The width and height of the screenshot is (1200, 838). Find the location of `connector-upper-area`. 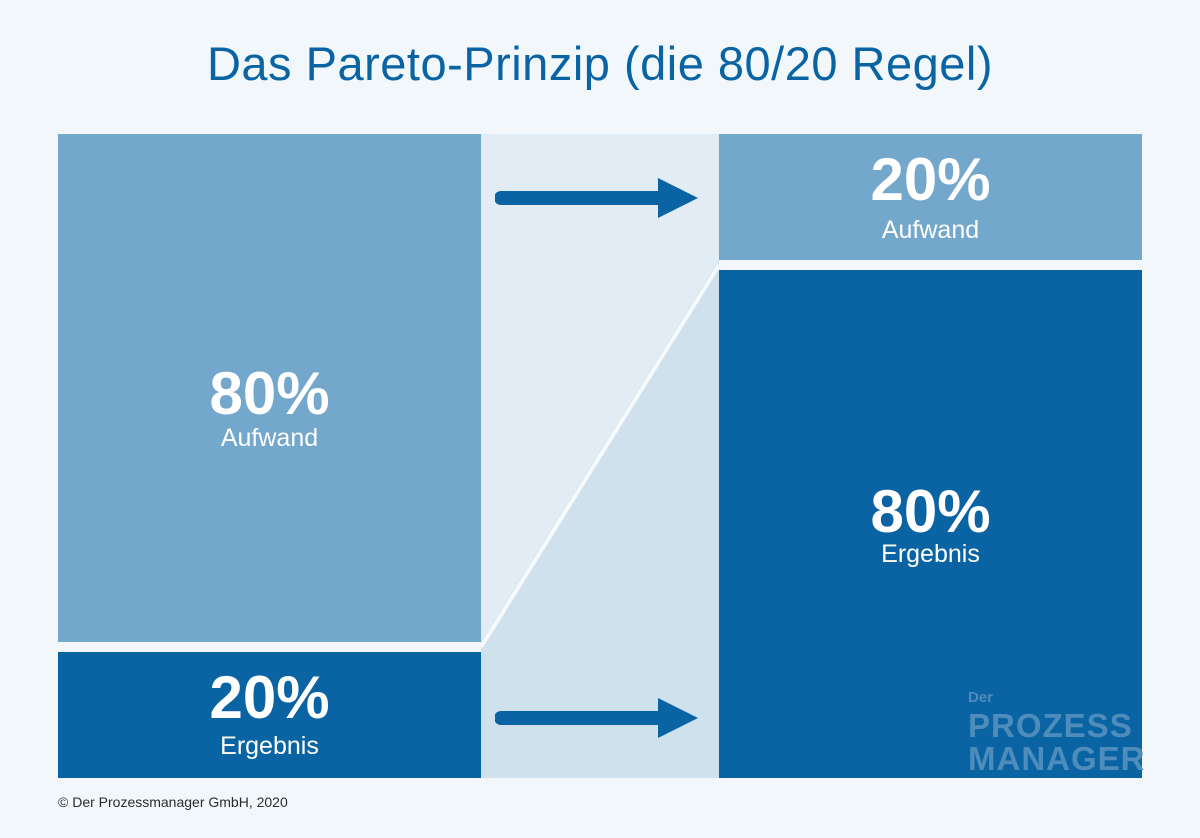

connector-upper-area is located at coordinates (600, 388).